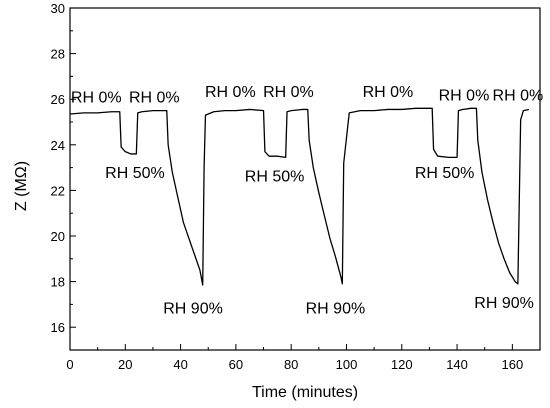 Image resolution: width=550 pixels, height=408 pixels. What do you see at coordinates (58, 327) in the screenshot?
I see `y-tick-label: 16` at bounding box center [58, 327].